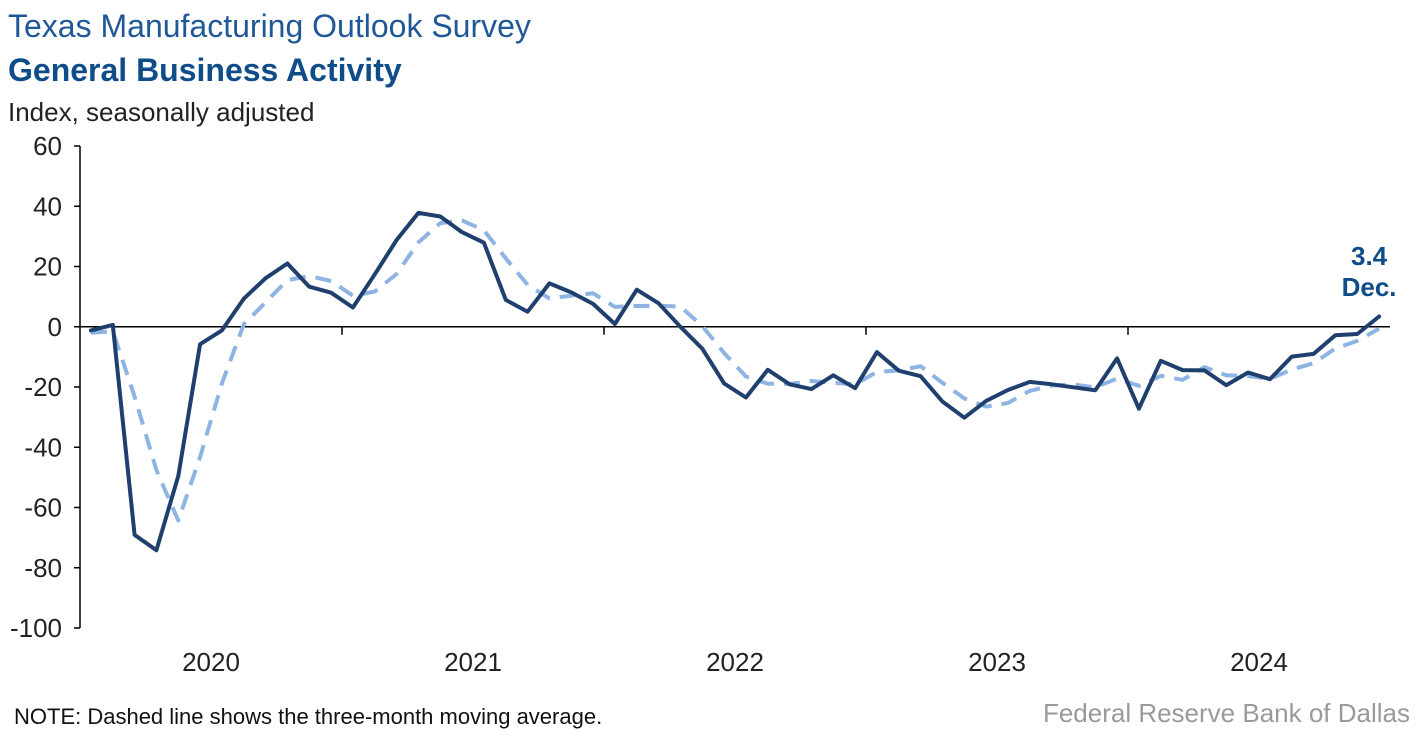 The height and width of the screenshot is (738, 1422). What do you see at coordinates (43, 508) in the screenshot?
I see `y-tick-label: -60` at bounding box center [43, 508].